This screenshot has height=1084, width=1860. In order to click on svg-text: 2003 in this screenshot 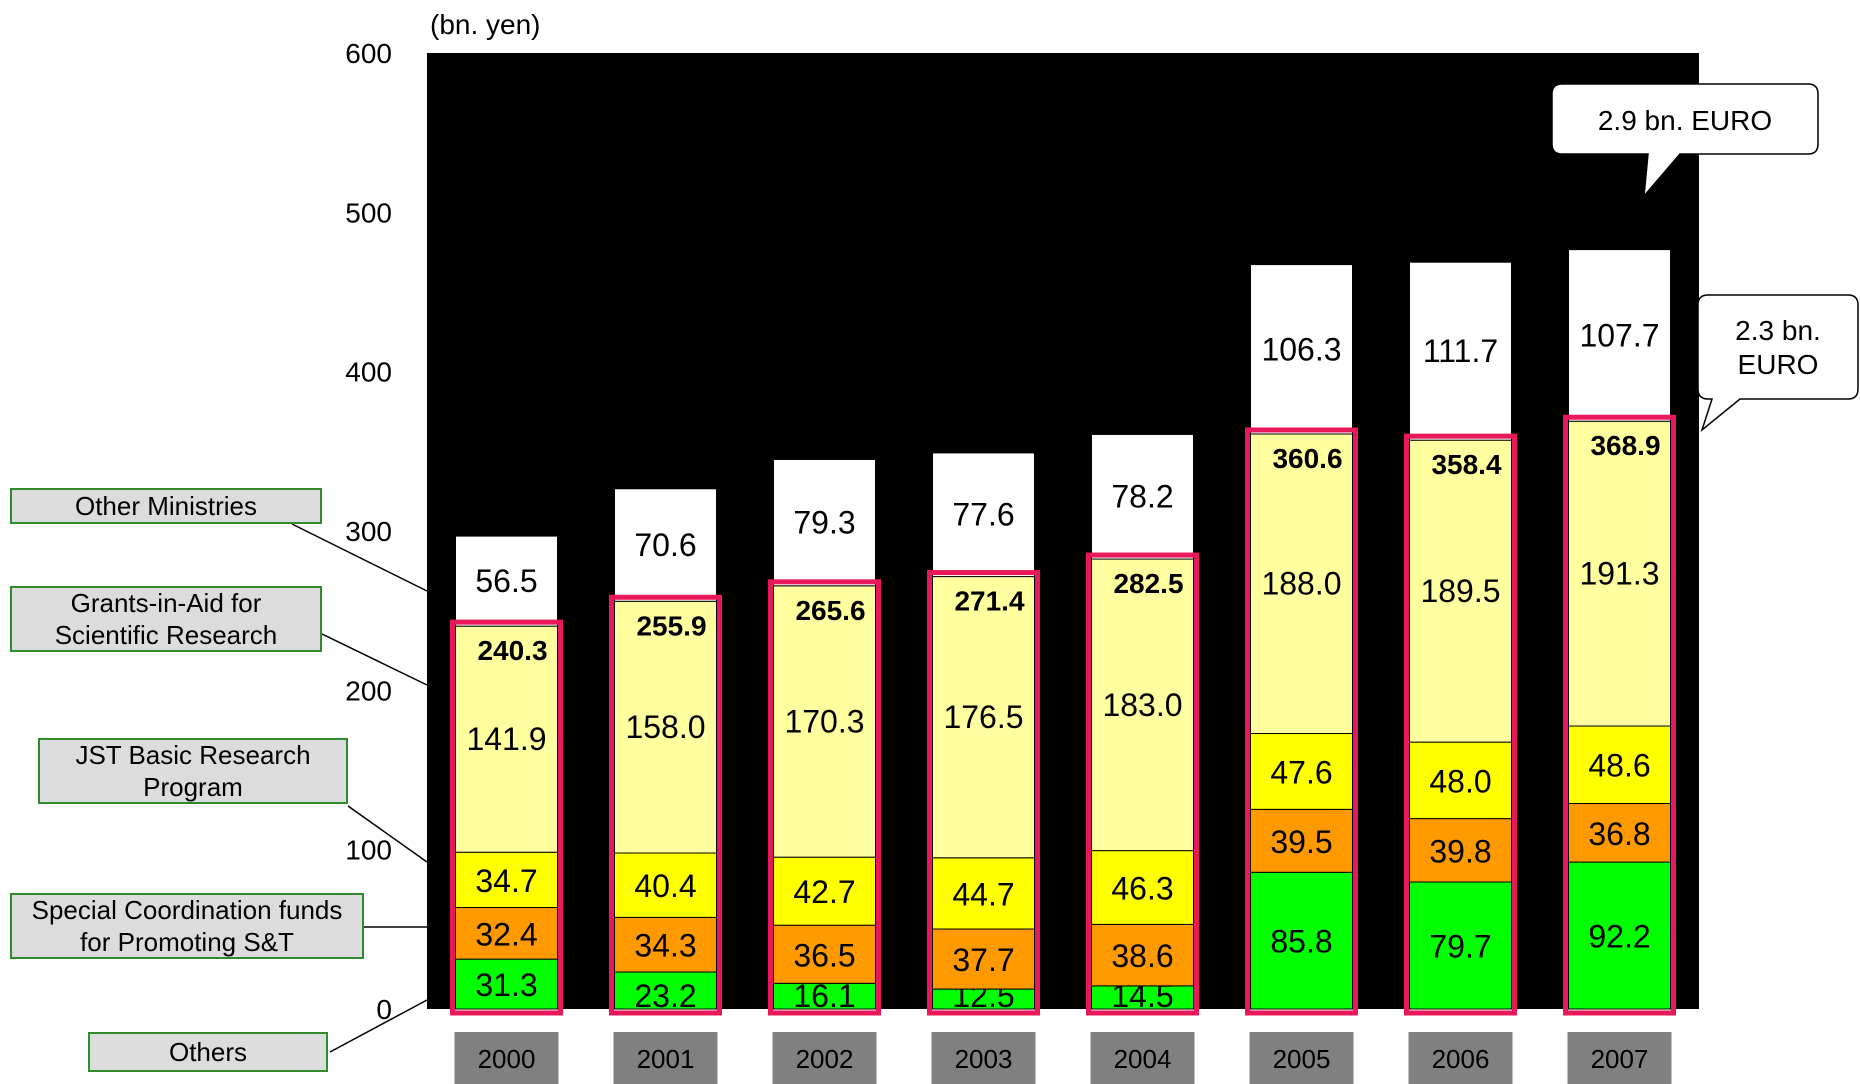, I will do `click(984, 1059)`.